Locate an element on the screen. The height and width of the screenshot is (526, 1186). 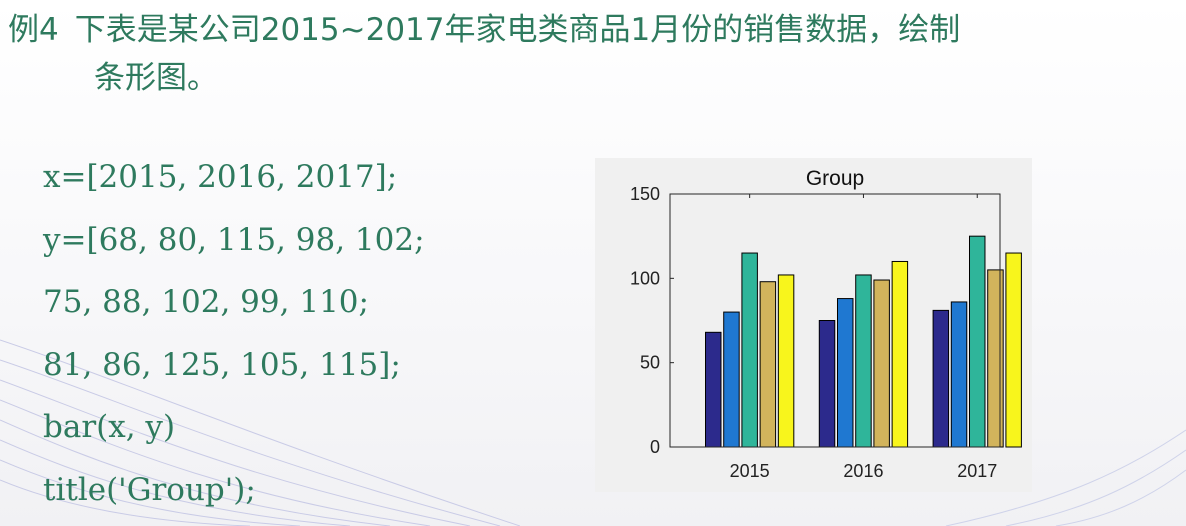
example-number: 例4 is located at coordinates (33, 30).